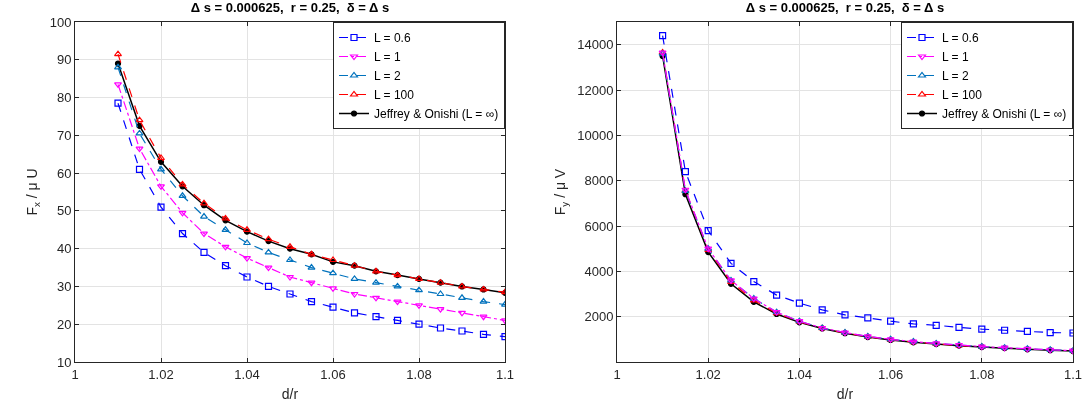  I want to click on y-tick-label: 10, so click(64, 362).